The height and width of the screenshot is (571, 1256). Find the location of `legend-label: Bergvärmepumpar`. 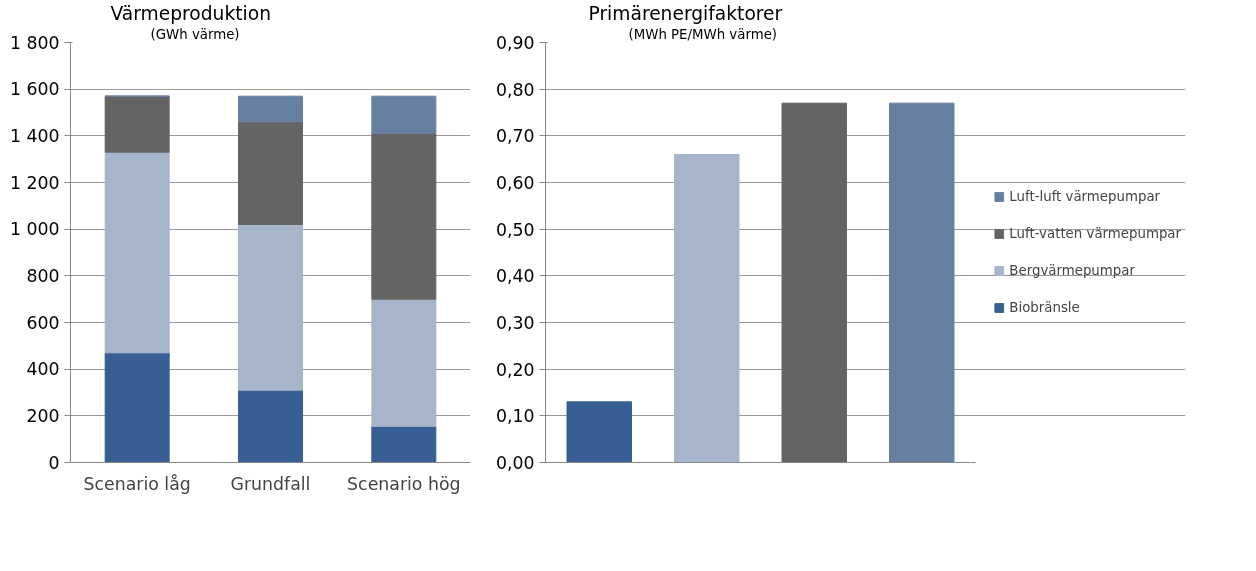

legend-label: Bergvärmepumpar is located at coordinates (1072, 270).